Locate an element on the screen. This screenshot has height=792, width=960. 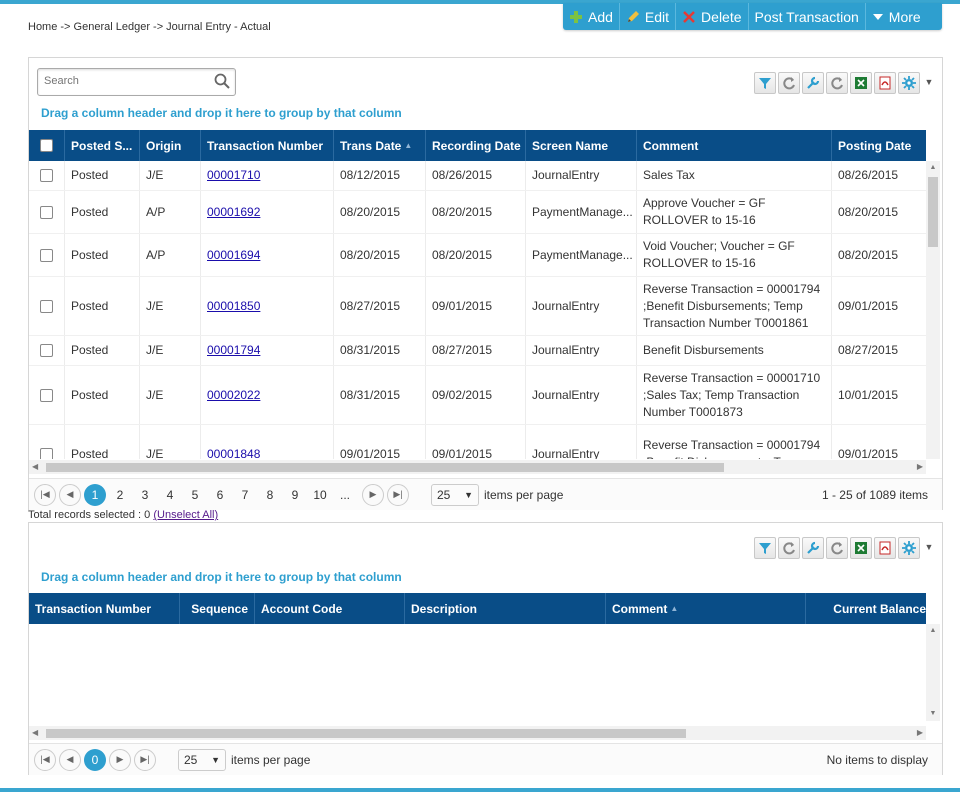
search-input is located at coordinates (126, 81).